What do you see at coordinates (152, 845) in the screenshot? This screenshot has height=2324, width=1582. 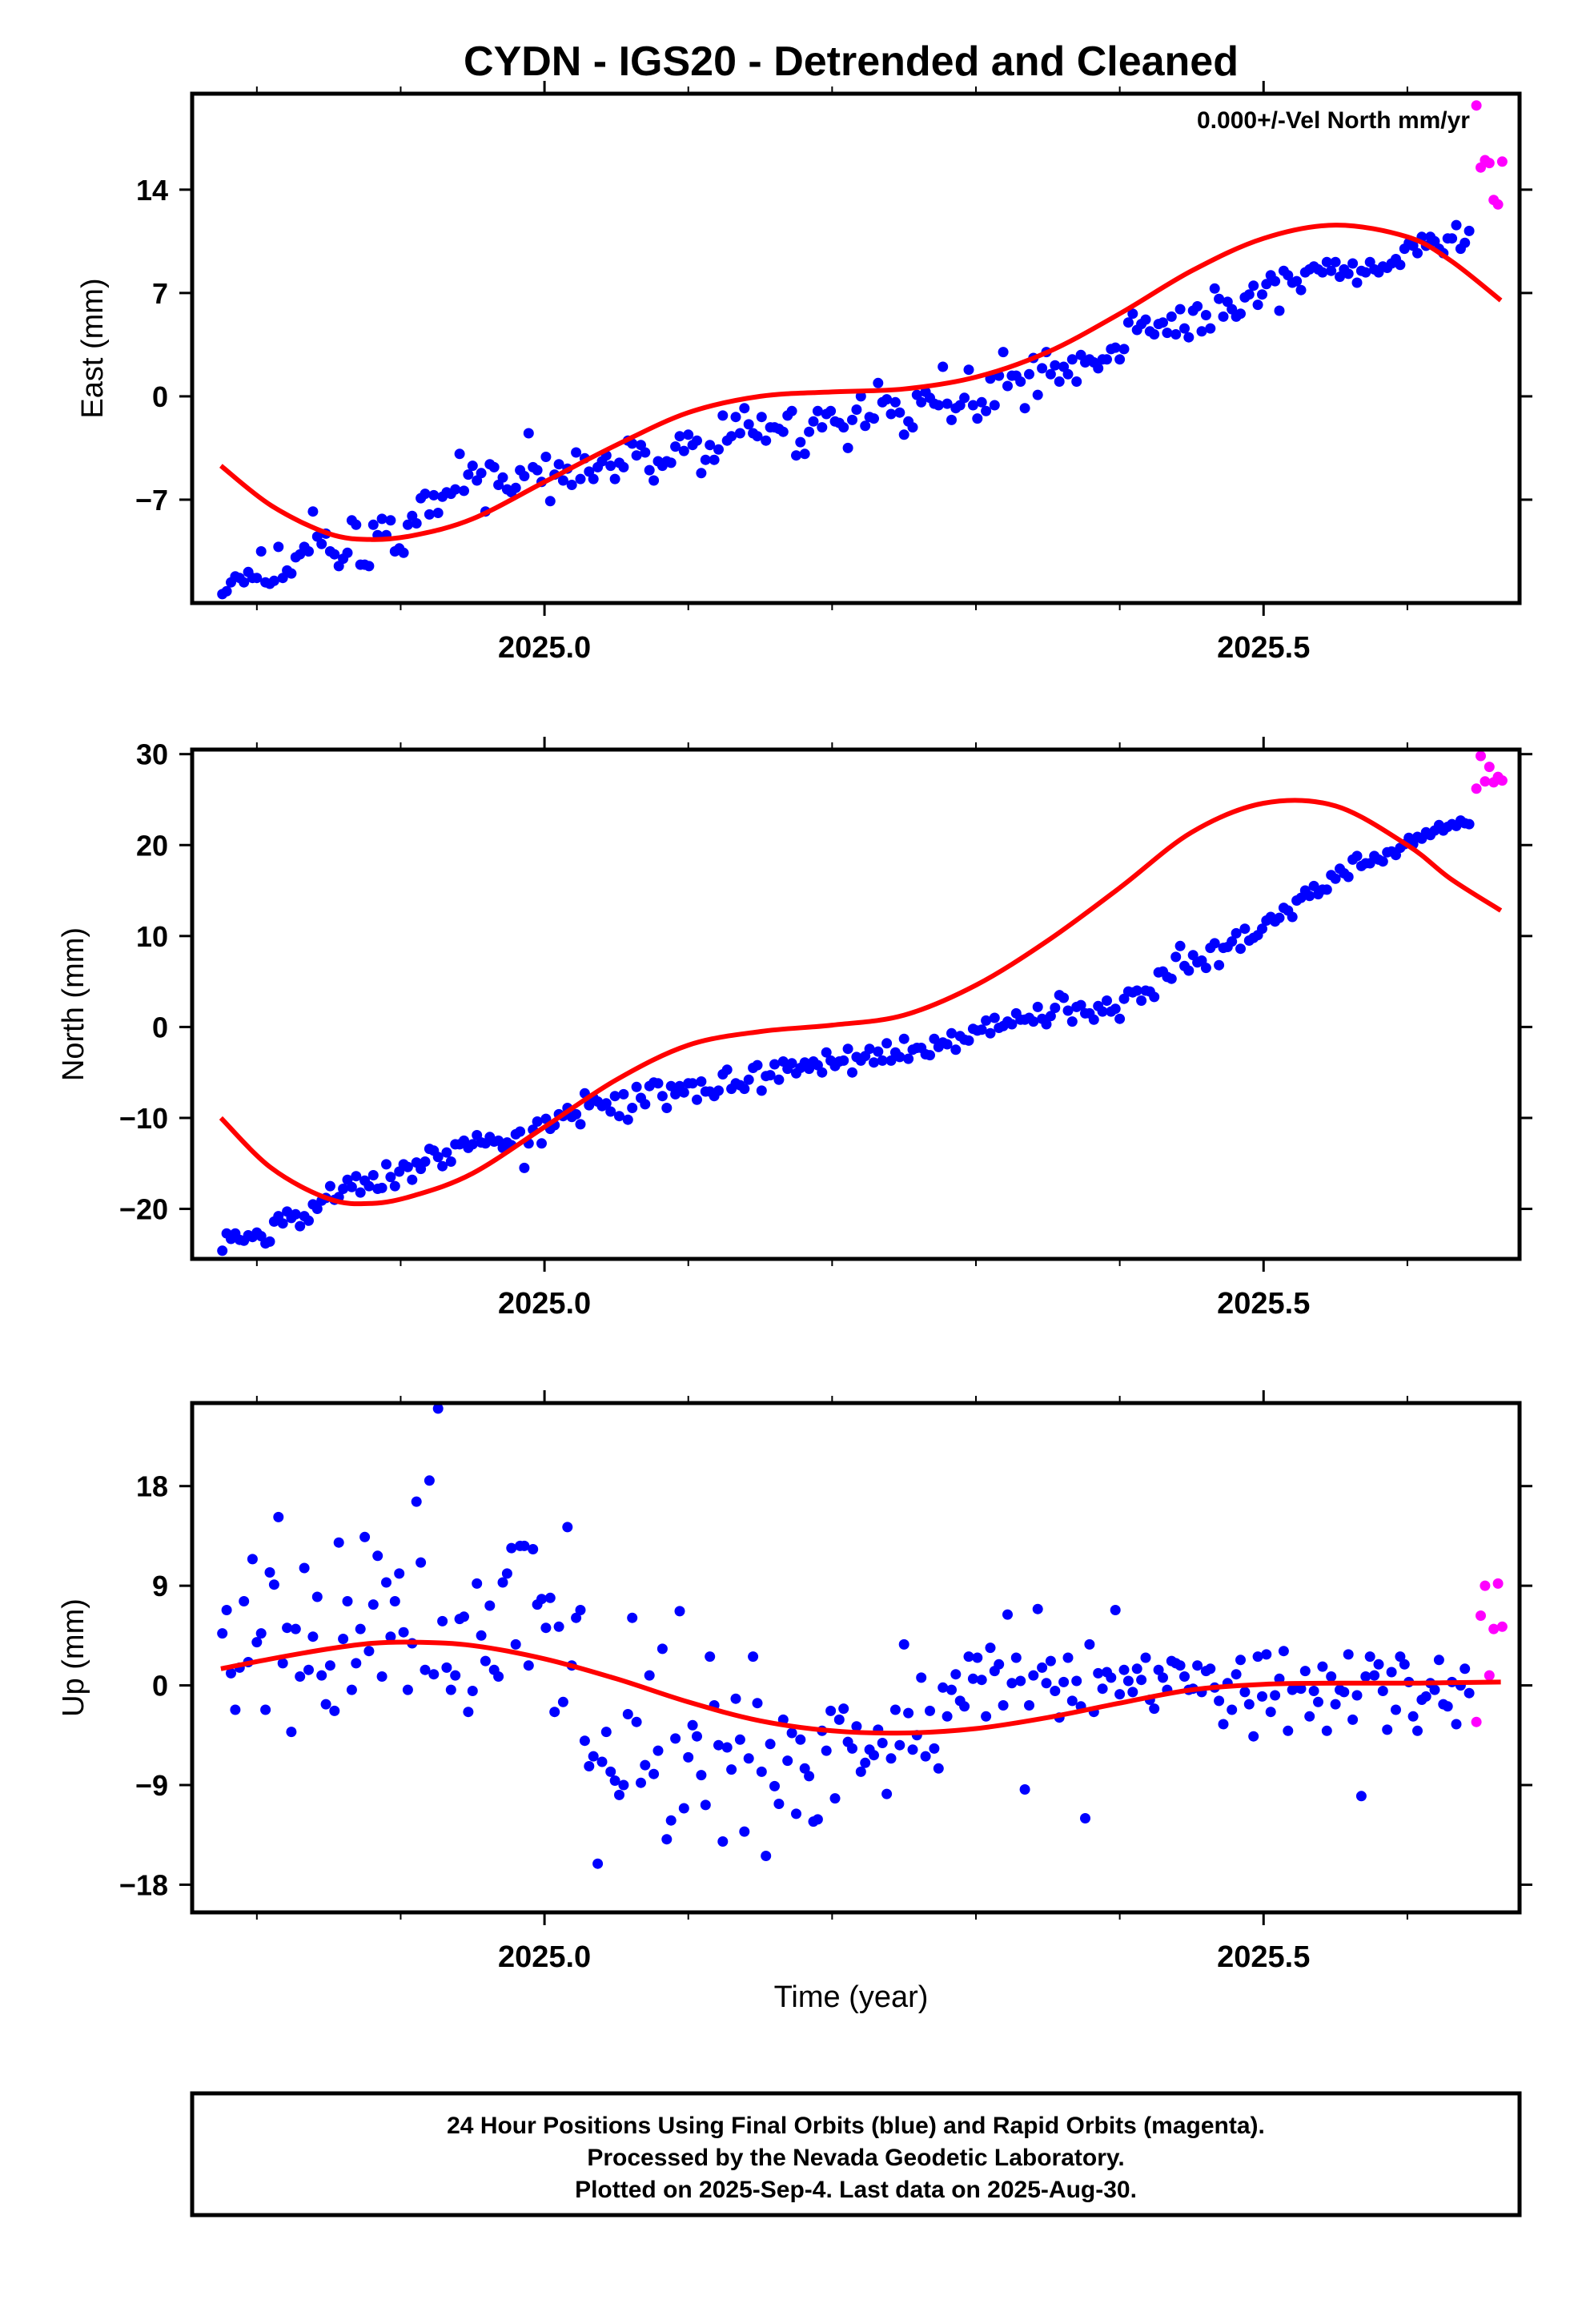 I see `north-ytick-label: 20` at bounding box center [152, 845].